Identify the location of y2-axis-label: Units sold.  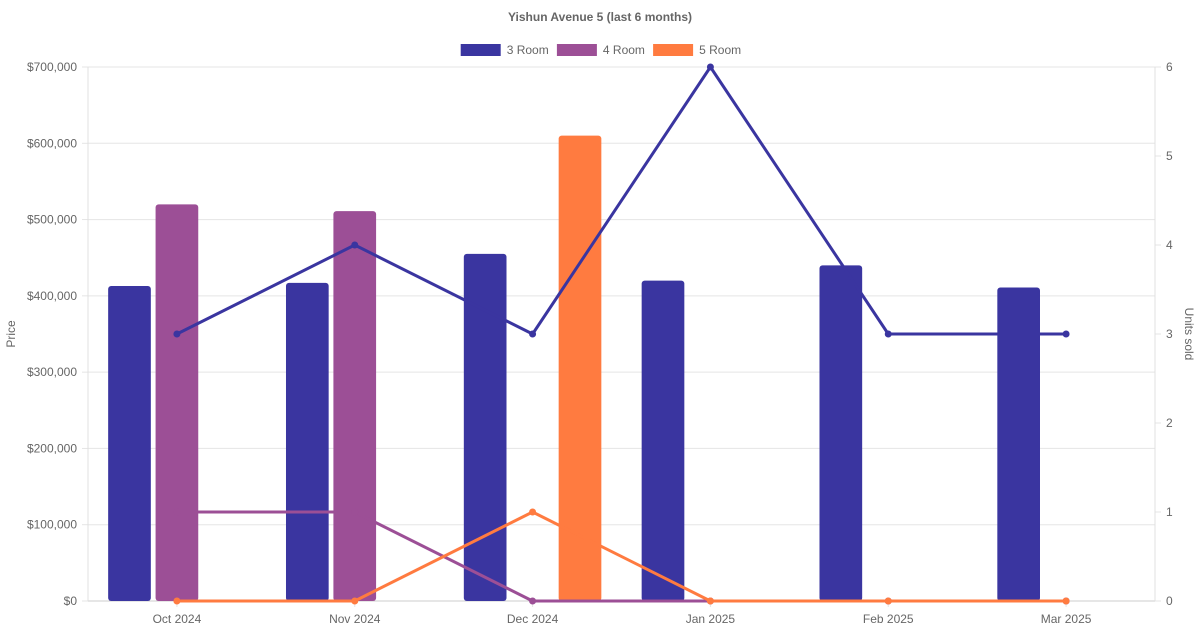
(1189, 334).